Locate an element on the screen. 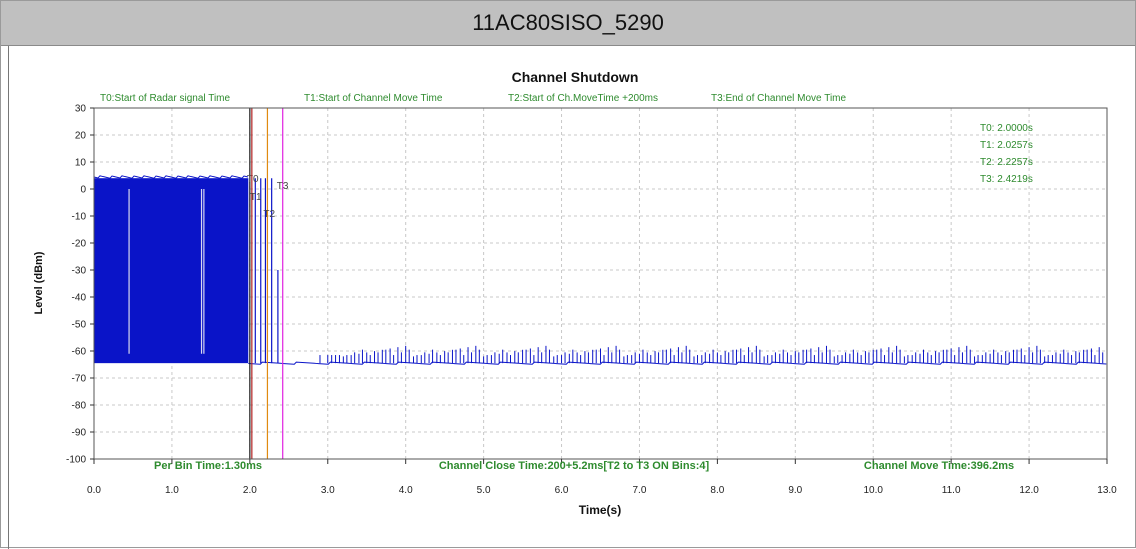 Image resolution: width=1136 pixels, height=549 pixels. footer-per-bin: Per Bin Time:1.30ms is located at coordinates (208, 466).